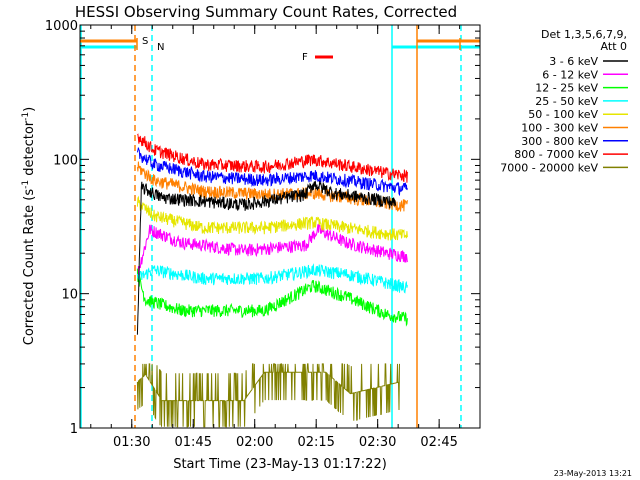 This screenshot has height=480, width=640. What do you see at coordinates (29, 226) in the screenshot?
I see `y-axis-label: Corrected Count Rate (s-1 detector-1)` at bounding box center [29, 226].